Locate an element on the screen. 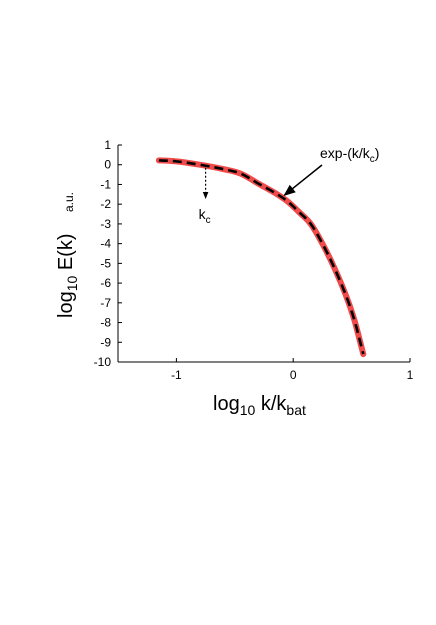 This screenshot has height=625, width=436. y-tick-label: -8 is located at coordinates (105, 323).